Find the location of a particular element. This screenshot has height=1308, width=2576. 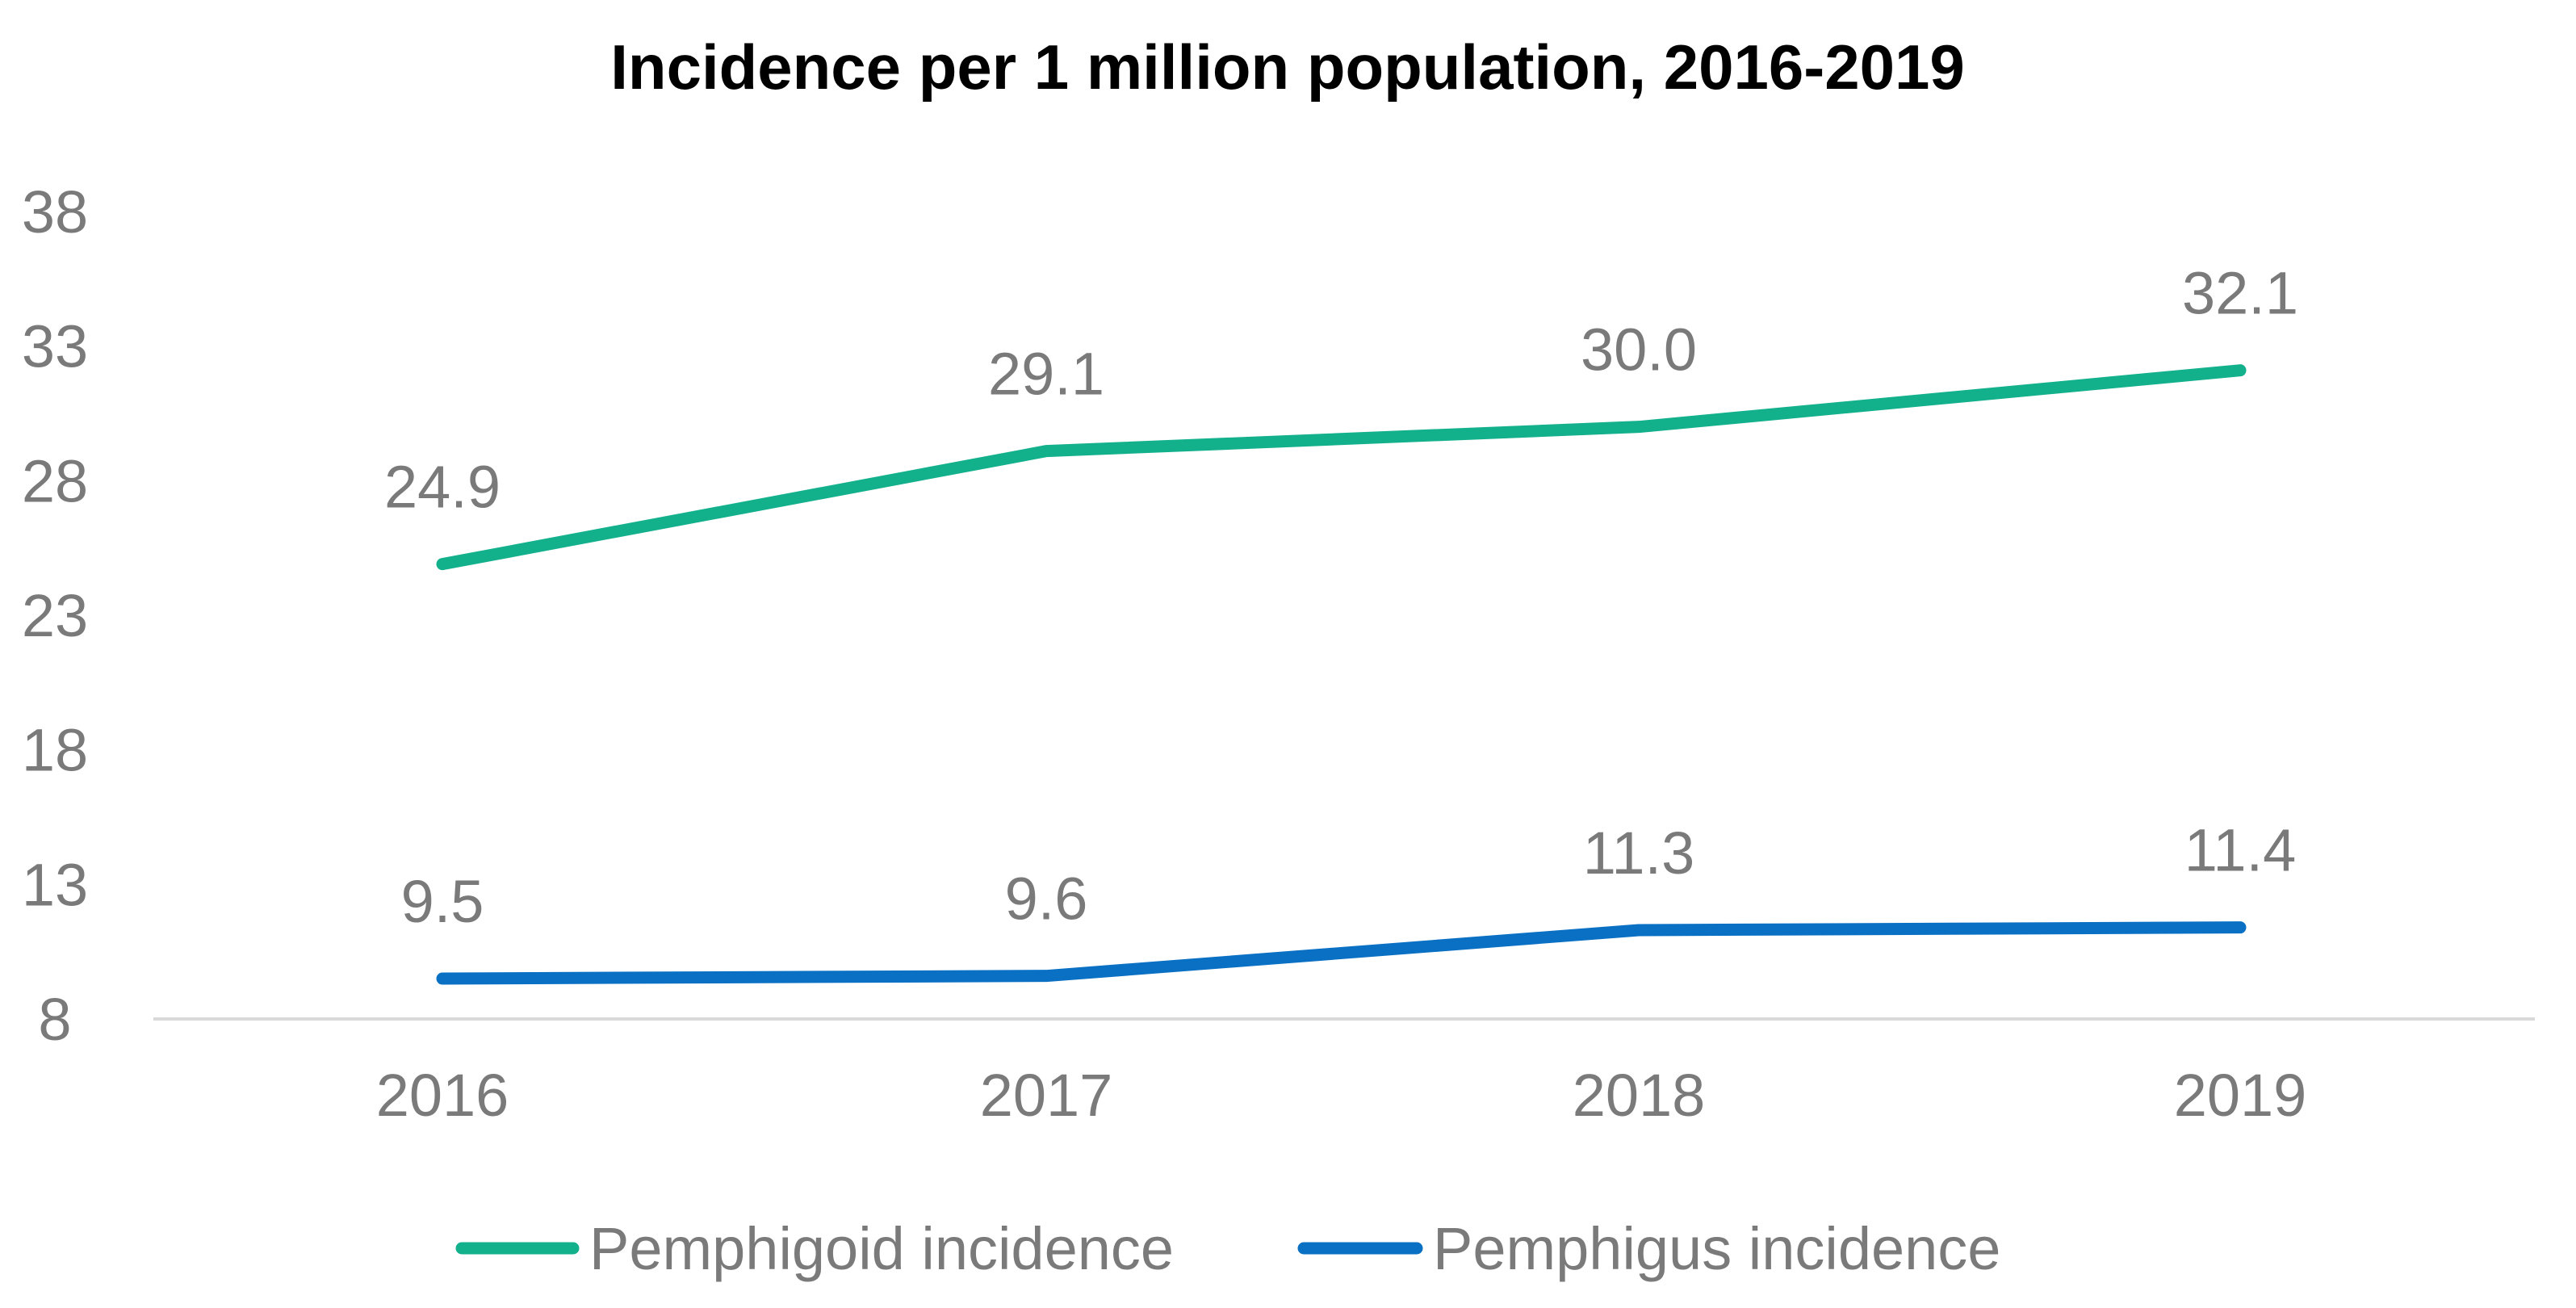

data-label: 29.1 is located at coordinates (1046, 374).